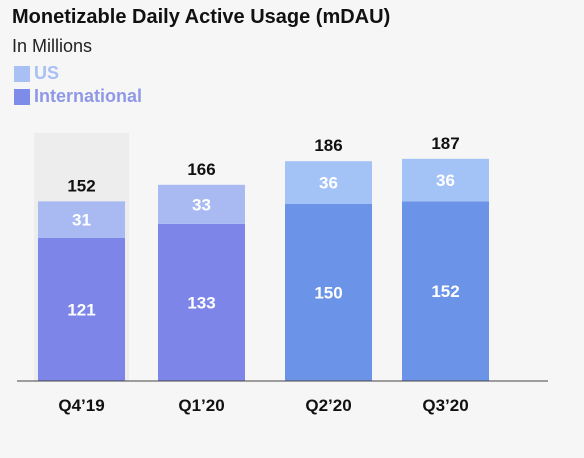 Image resolution: width=584 pixels, height=458 pixels. What do you see at coordinates (328, 145) in the screenshot?
I see `data-label-total-q2: 186` at bounding box center [328, 145].